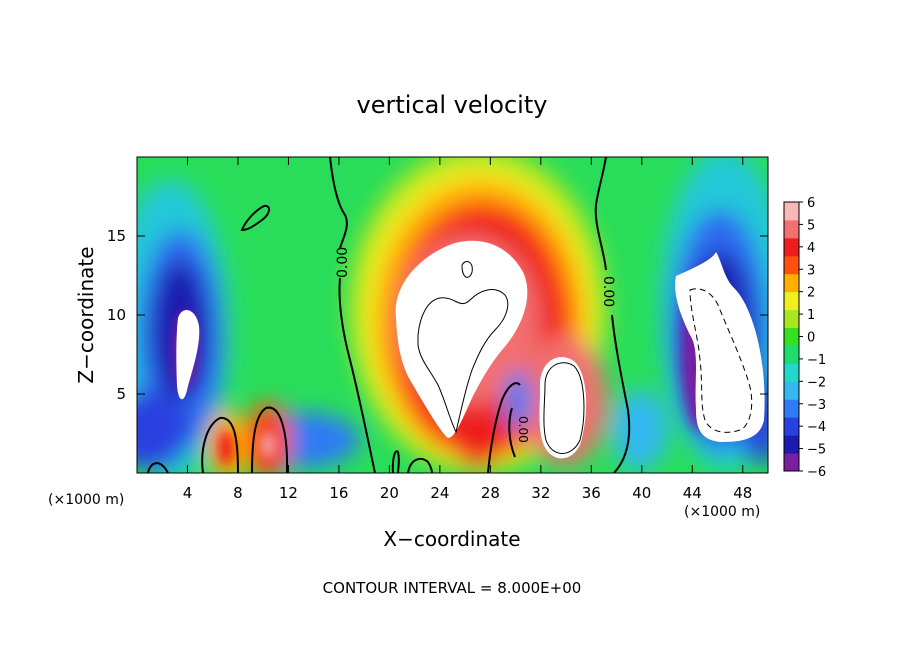 The image size is (904, 658). Describe the element at coordinates (811, 225) in the screenshot. I see `colorbar-tick-label: 5` at that location.